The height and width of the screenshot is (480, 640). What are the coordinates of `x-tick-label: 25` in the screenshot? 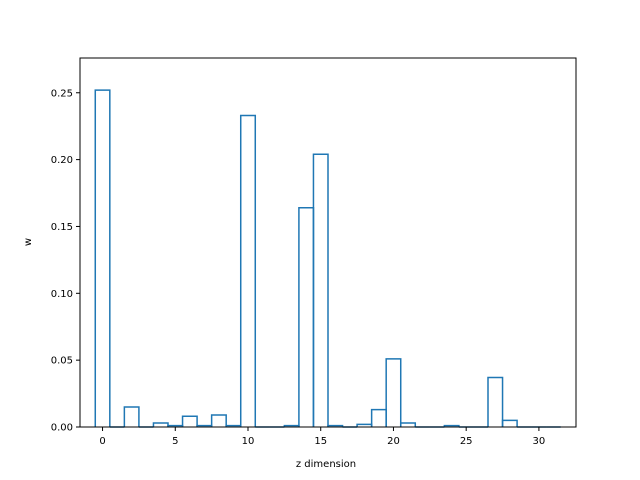 It's located at (466, 441).